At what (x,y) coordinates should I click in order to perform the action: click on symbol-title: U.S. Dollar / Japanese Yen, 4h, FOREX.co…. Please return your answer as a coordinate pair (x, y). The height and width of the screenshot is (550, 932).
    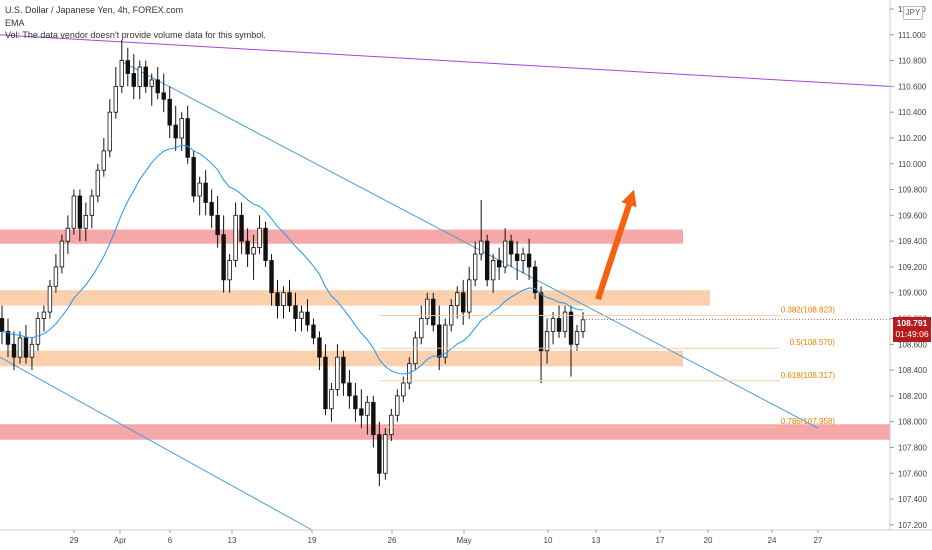
    Looking at the image, I should click on (94, 10).